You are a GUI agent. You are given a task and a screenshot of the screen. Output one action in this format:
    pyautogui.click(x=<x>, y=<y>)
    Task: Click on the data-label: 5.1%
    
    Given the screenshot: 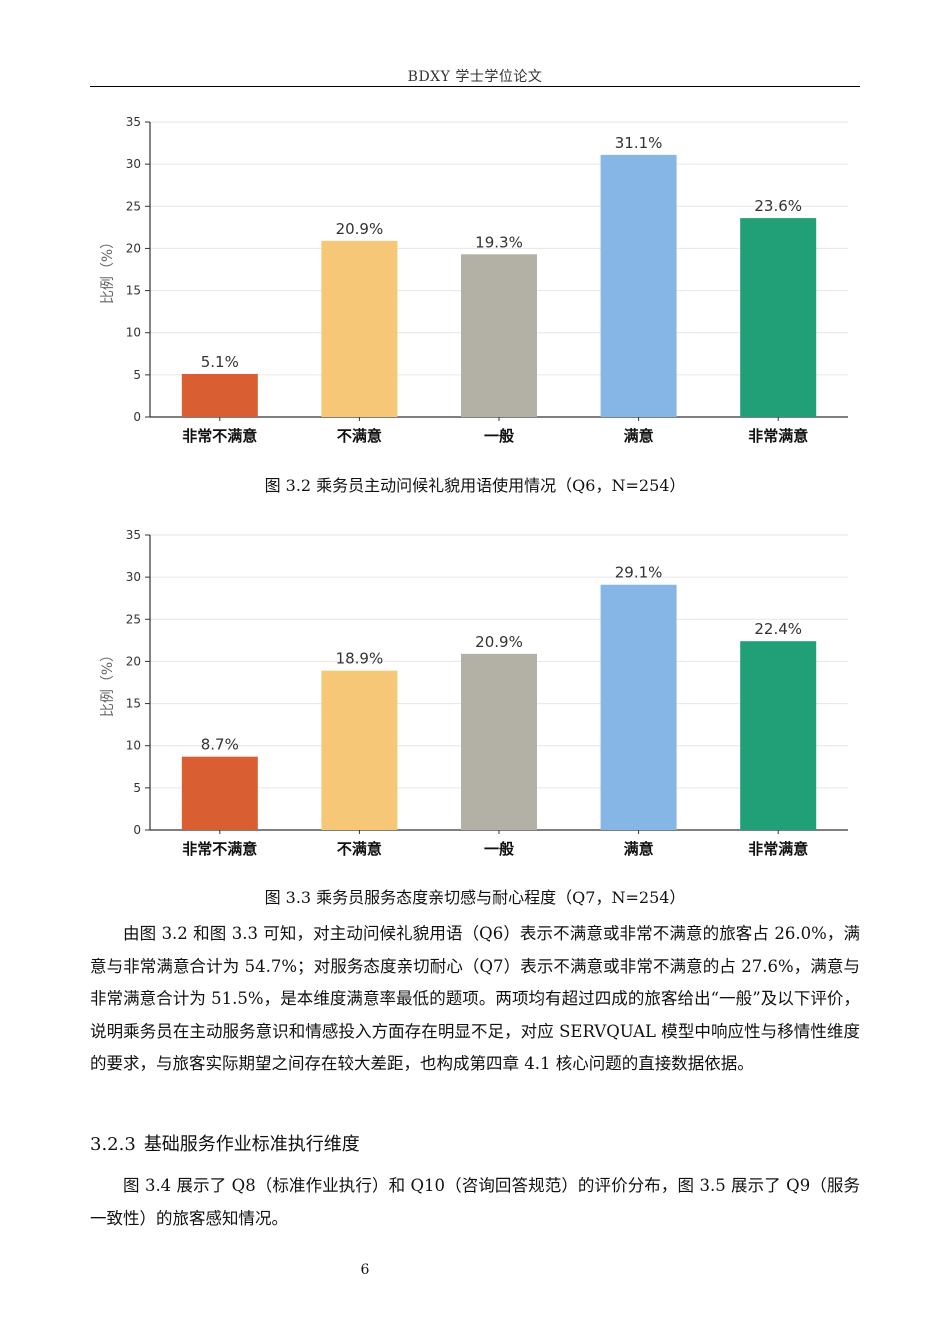 What is the action you would take?
    pyautogui.click(x=220, y=362)
    